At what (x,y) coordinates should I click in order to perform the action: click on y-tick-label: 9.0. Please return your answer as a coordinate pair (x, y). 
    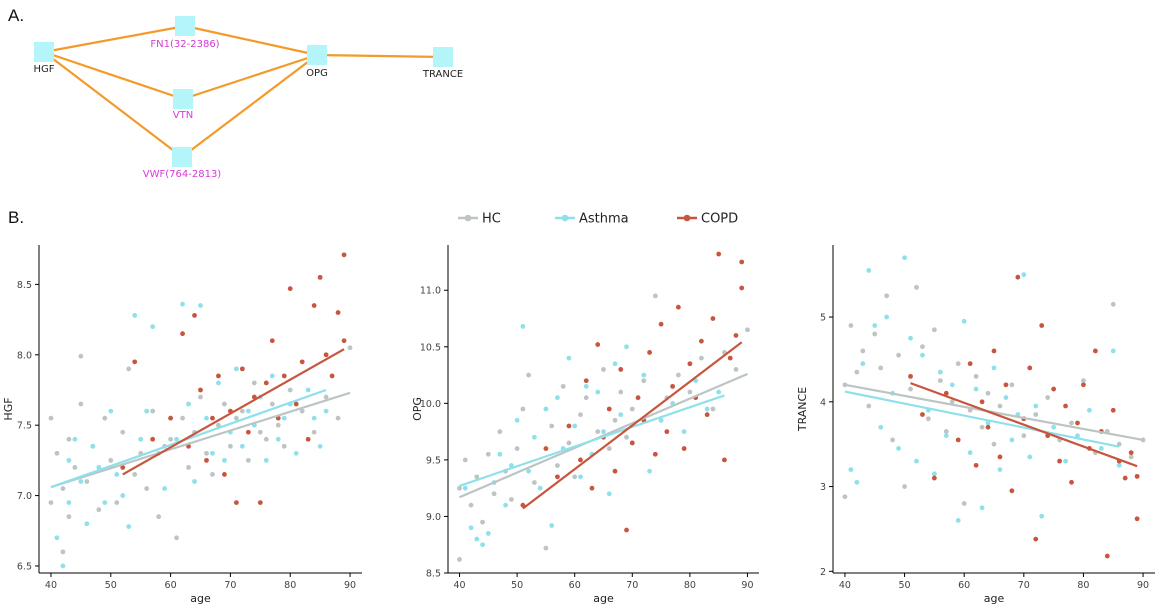
    Looking at the image, I should click on (433, 517).